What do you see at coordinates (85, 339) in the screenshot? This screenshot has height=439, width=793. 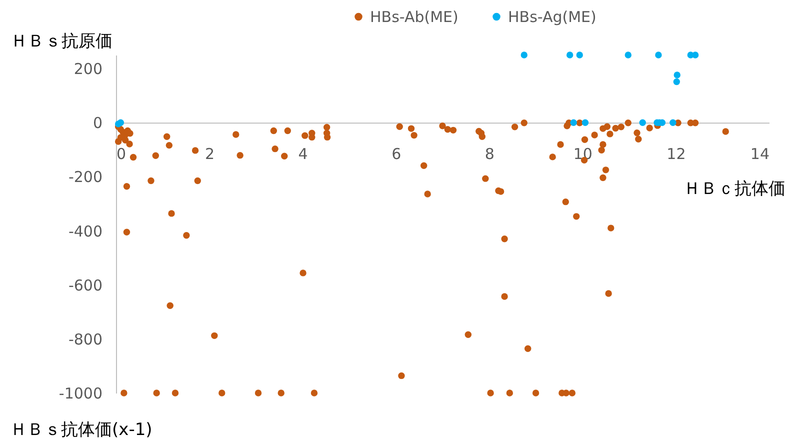 I see `y-tick-label: -800` at bounding box center [85, 339].